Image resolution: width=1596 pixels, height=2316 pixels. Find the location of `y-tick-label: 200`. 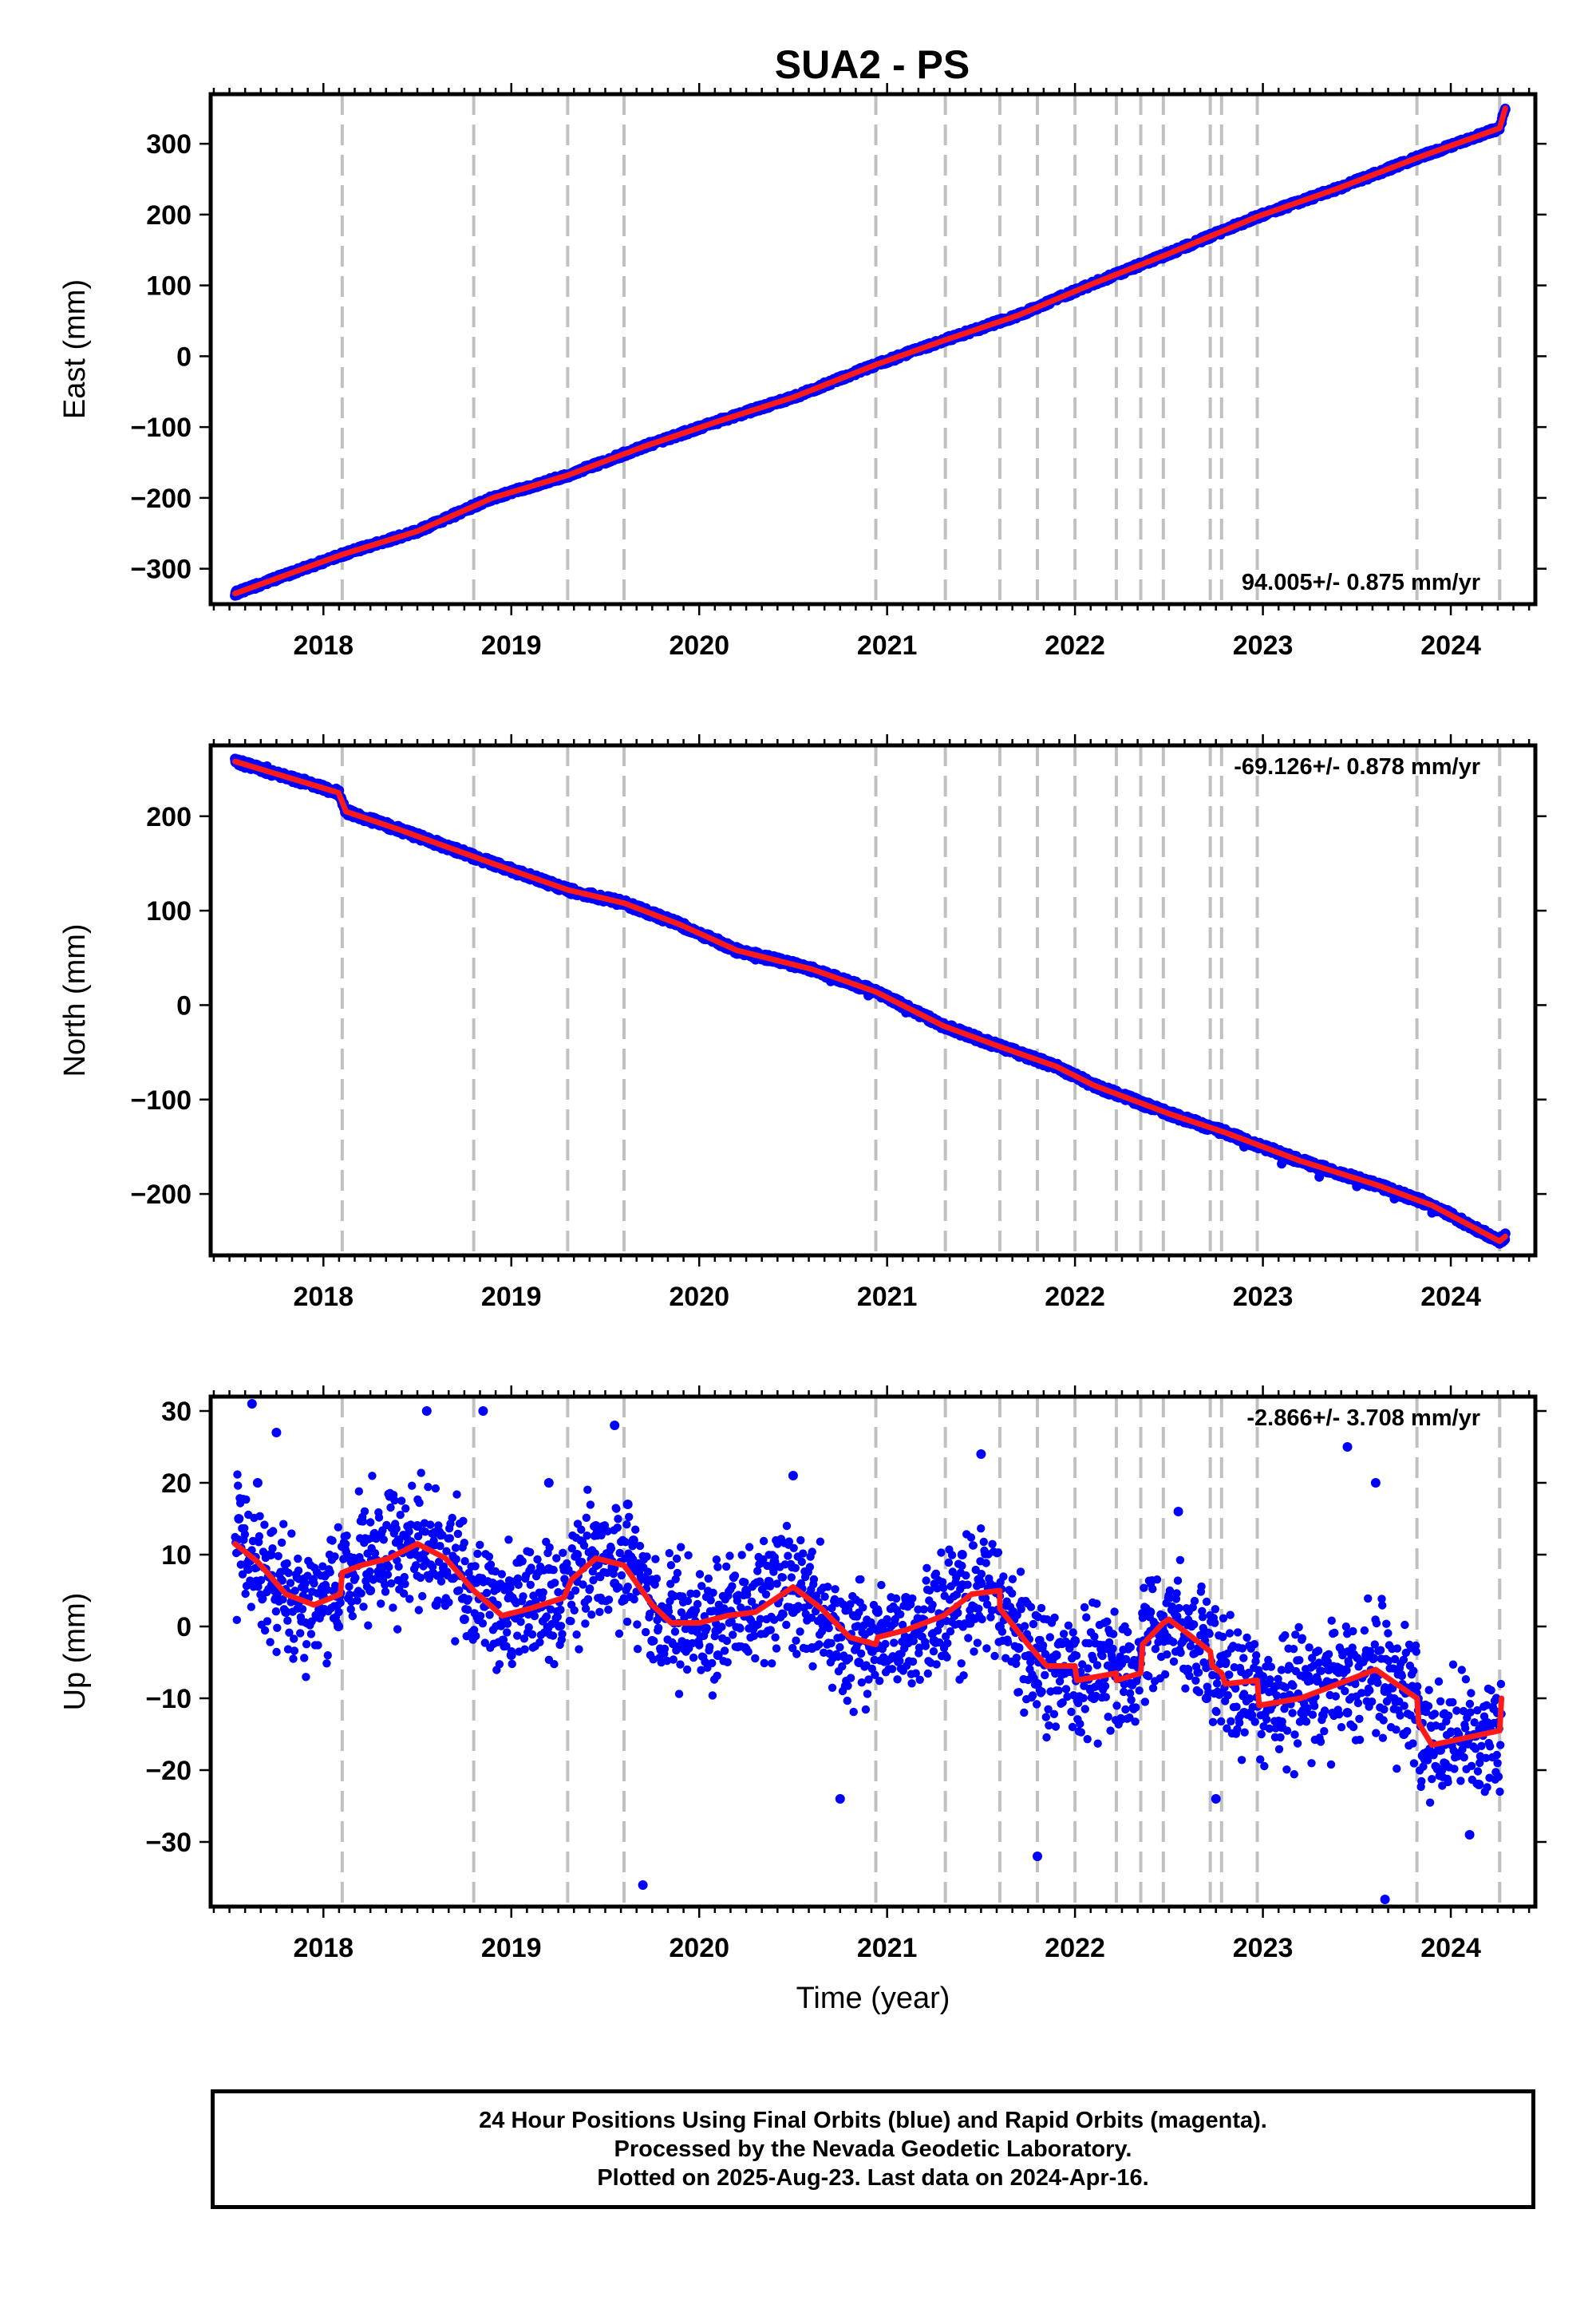

y-tick-label: 200 is located at coordinates (169, 215).